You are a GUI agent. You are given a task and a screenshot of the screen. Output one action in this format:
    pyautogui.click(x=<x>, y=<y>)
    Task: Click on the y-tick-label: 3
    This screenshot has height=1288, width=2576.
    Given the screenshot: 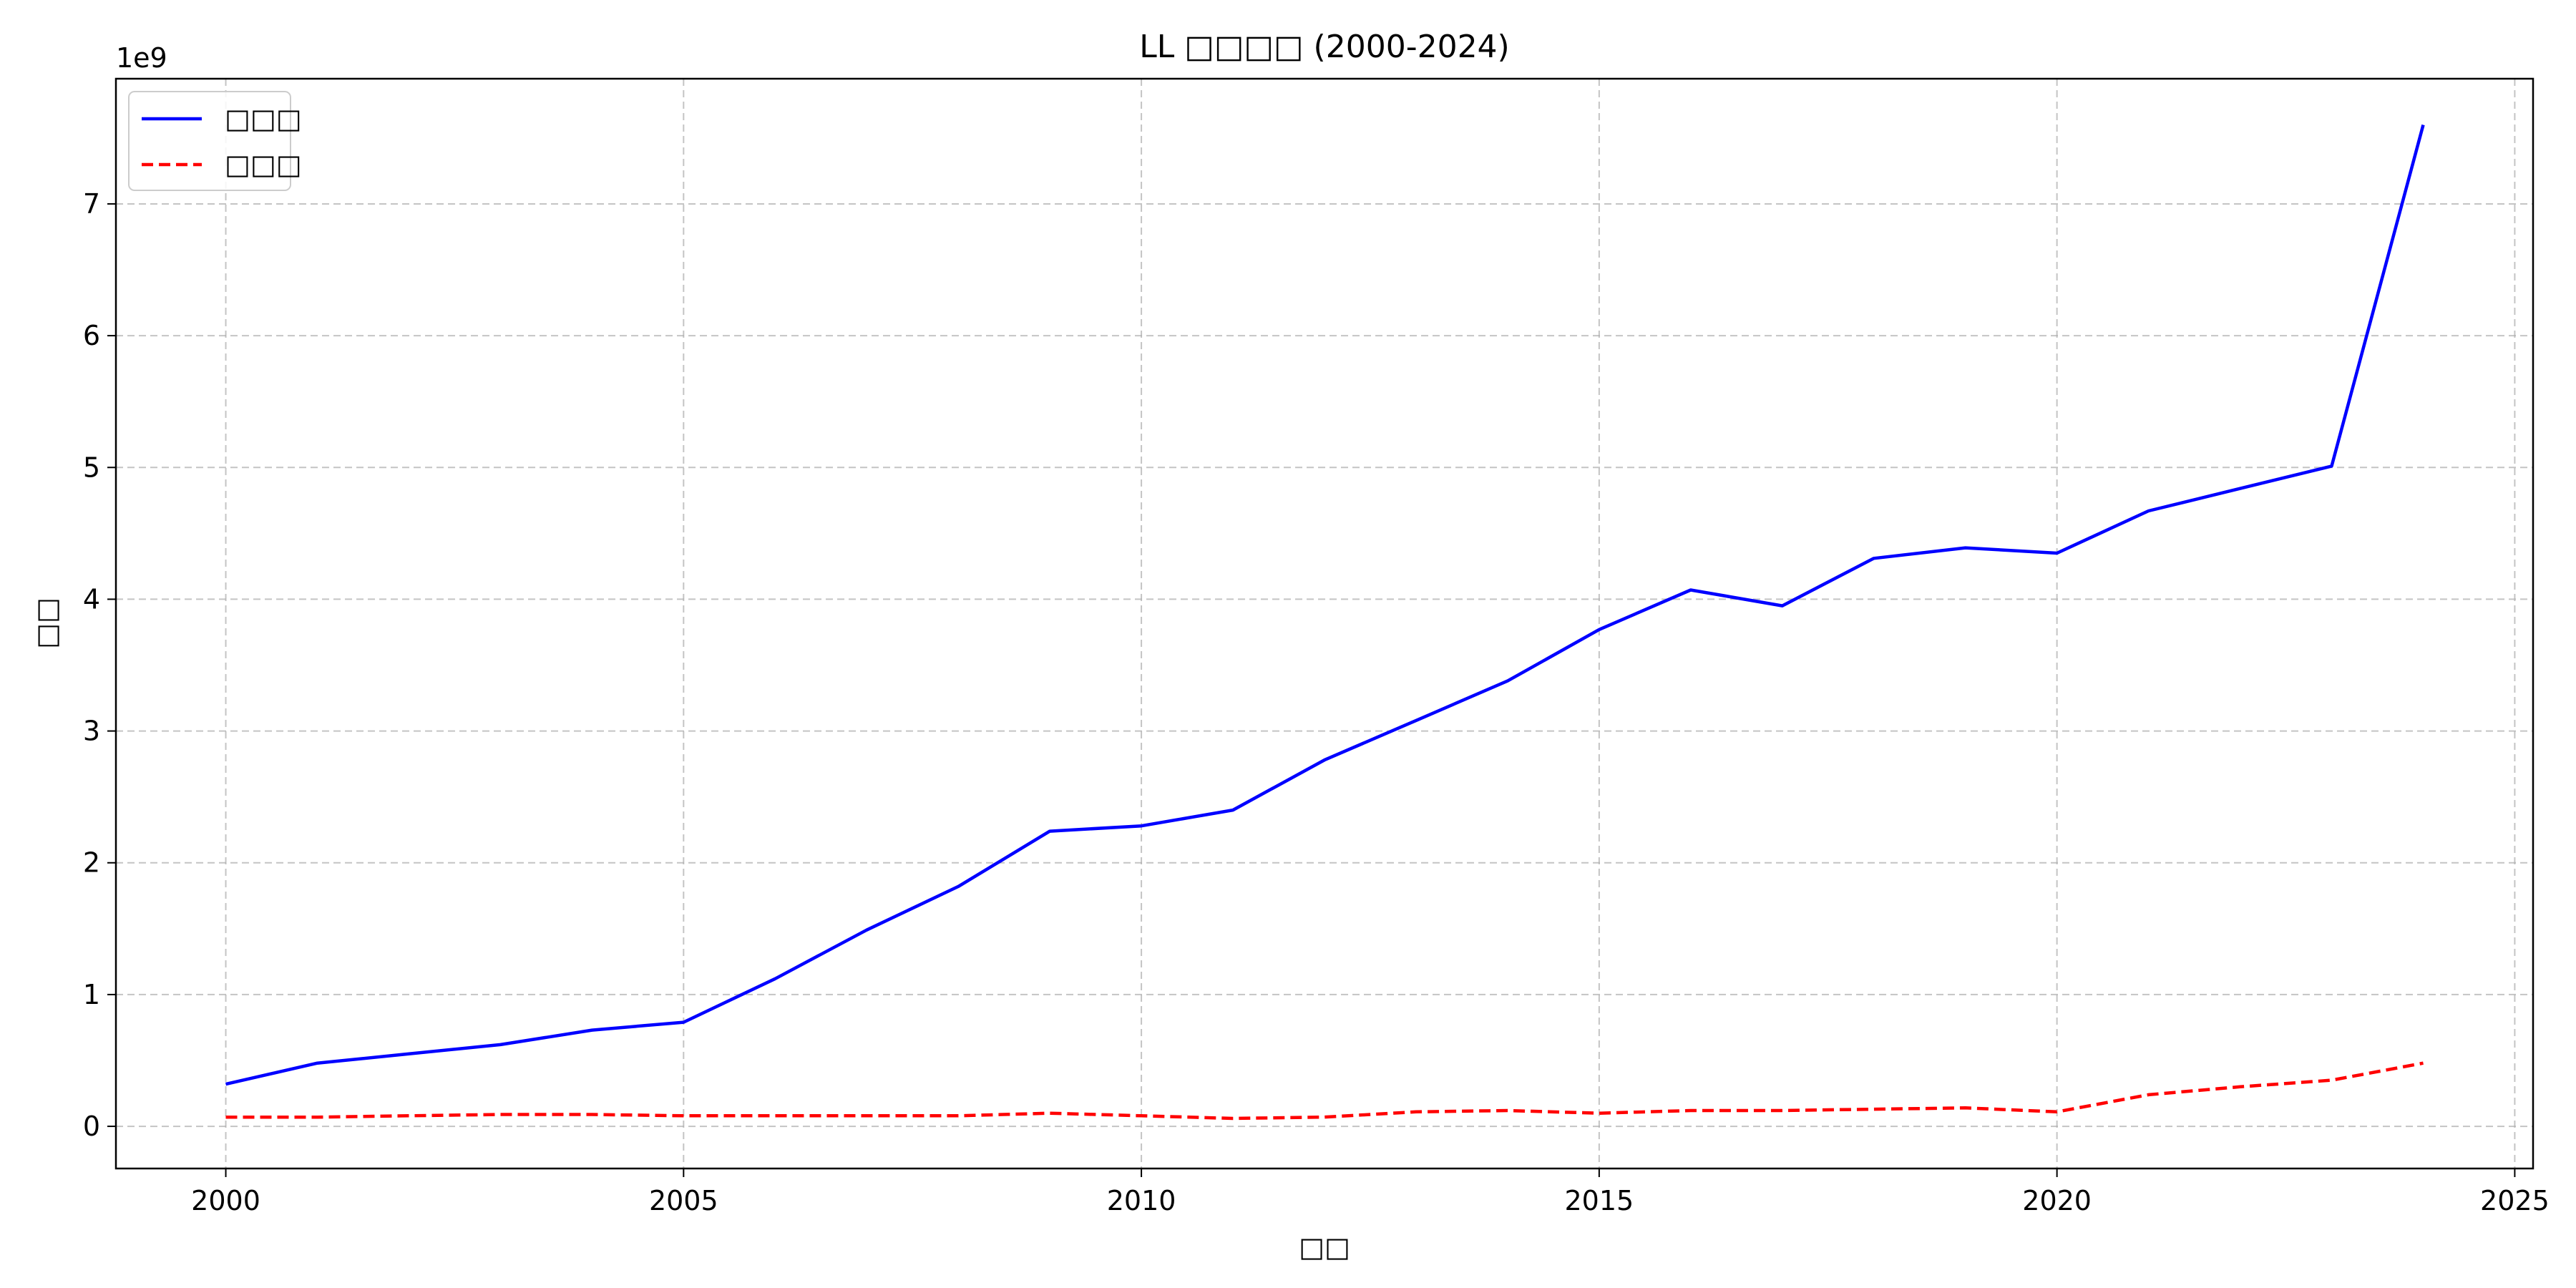 What is the action you would take?
    pyautogui.click(x=91, y=731)
    